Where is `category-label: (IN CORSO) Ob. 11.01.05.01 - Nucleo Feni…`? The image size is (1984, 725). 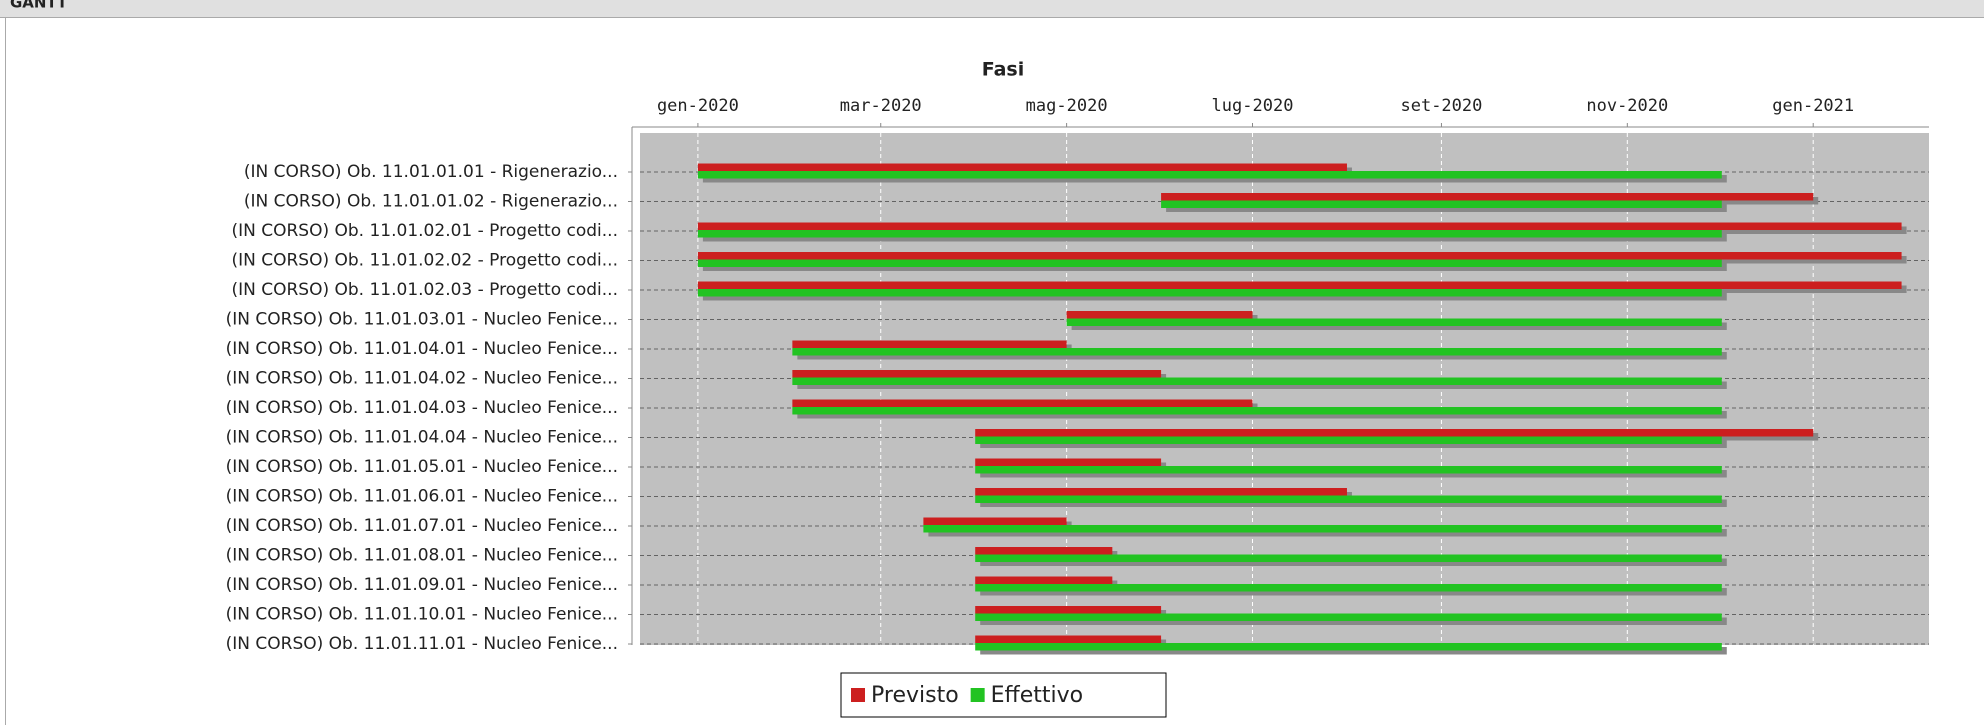 category-label: (IN CORSO) Ob. 11.01.05.01 - Nucleo Feni… is located at coordinates (422, 467).